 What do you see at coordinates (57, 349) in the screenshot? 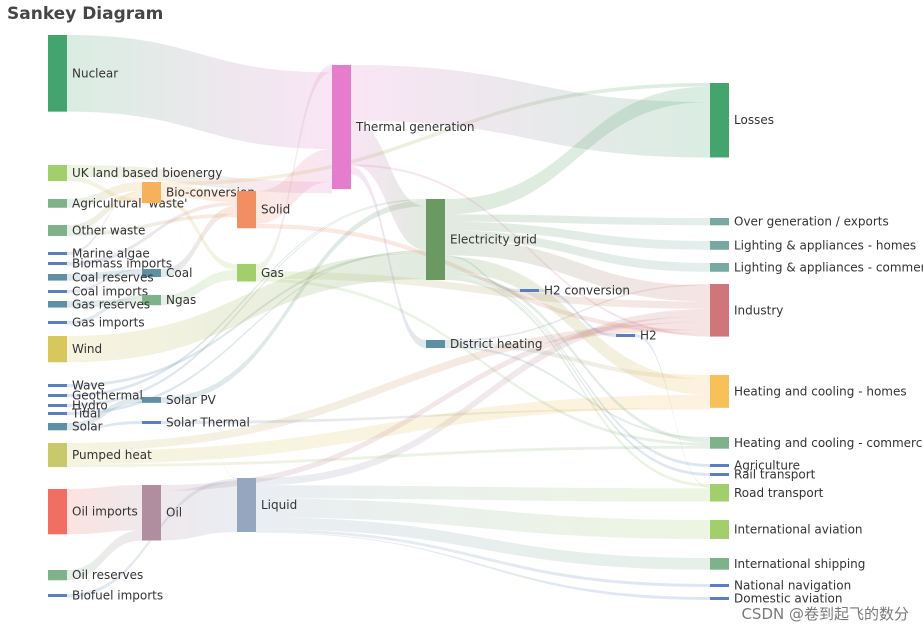
I see `node-bar-wind` at bounding box center [57, 349].